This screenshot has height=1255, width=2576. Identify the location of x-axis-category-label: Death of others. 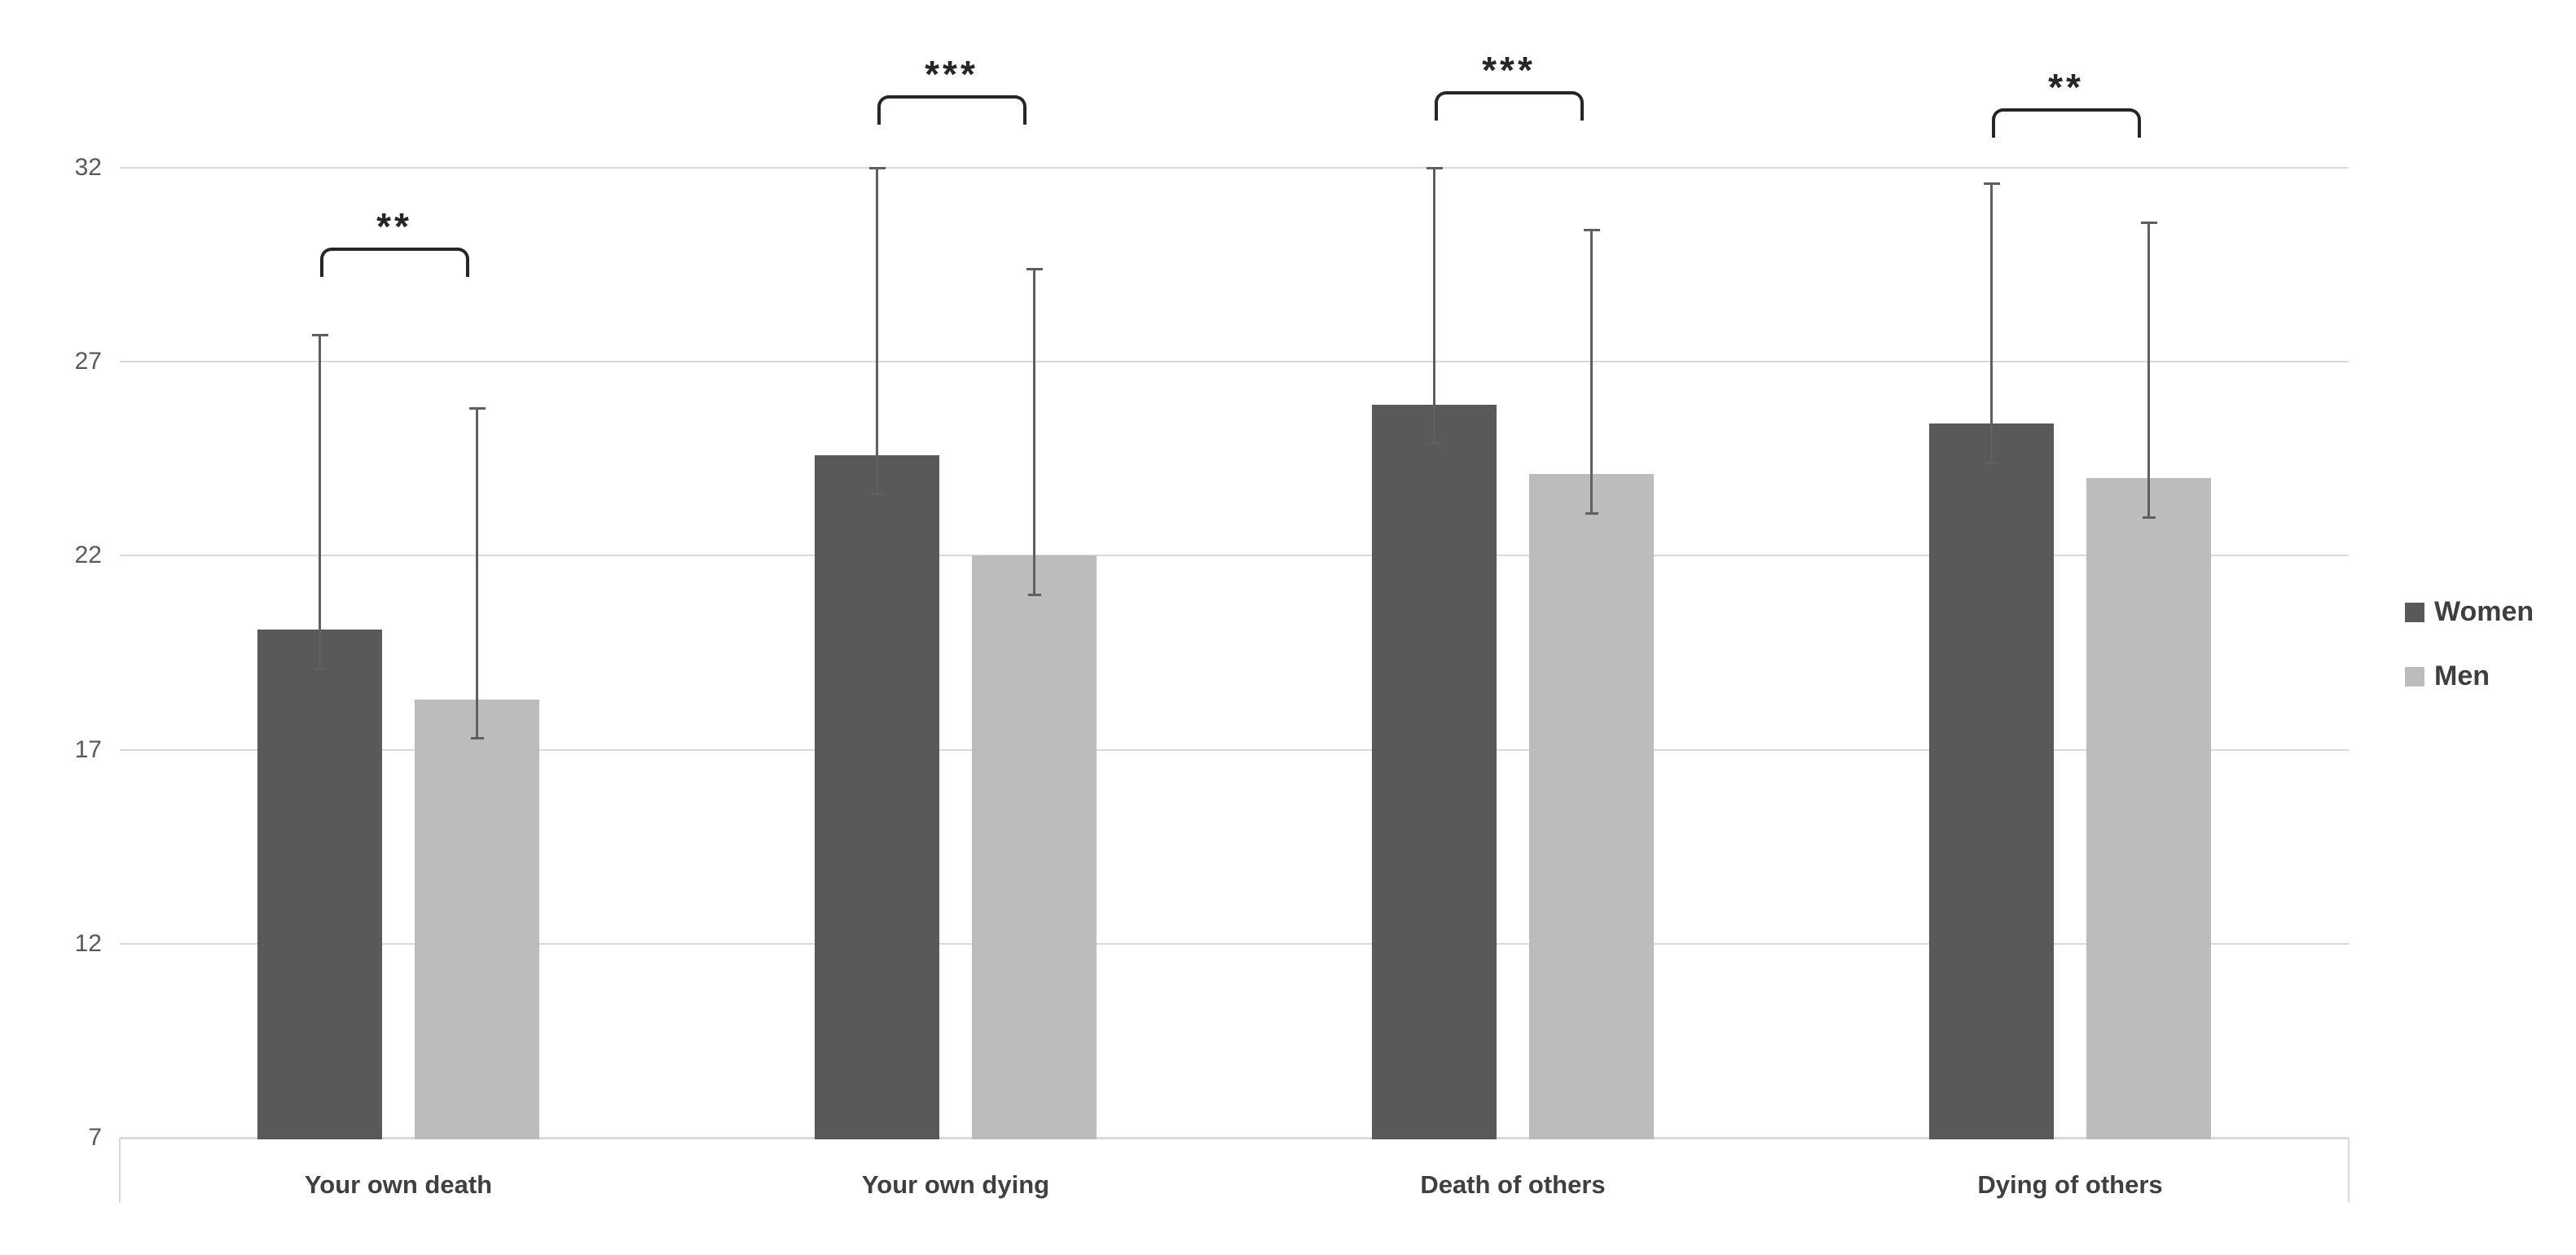
(1513, 1184).